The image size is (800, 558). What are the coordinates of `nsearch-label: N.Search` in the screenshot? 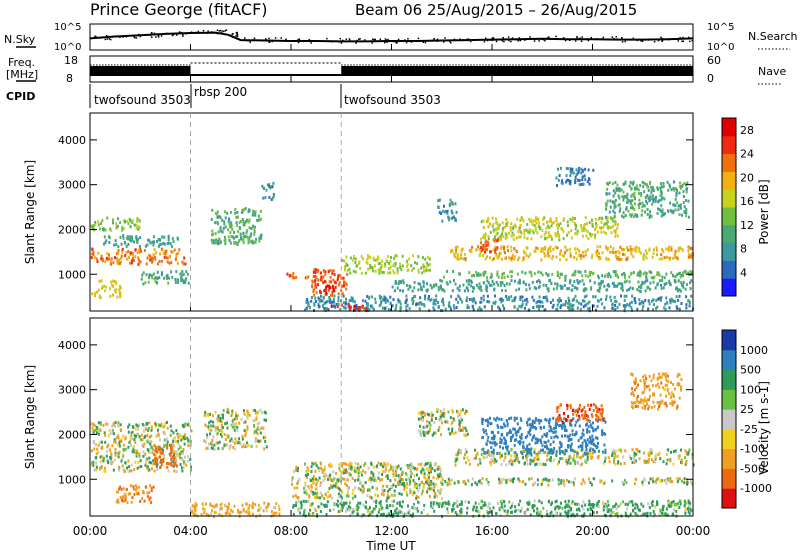 It's located at (773, 36).